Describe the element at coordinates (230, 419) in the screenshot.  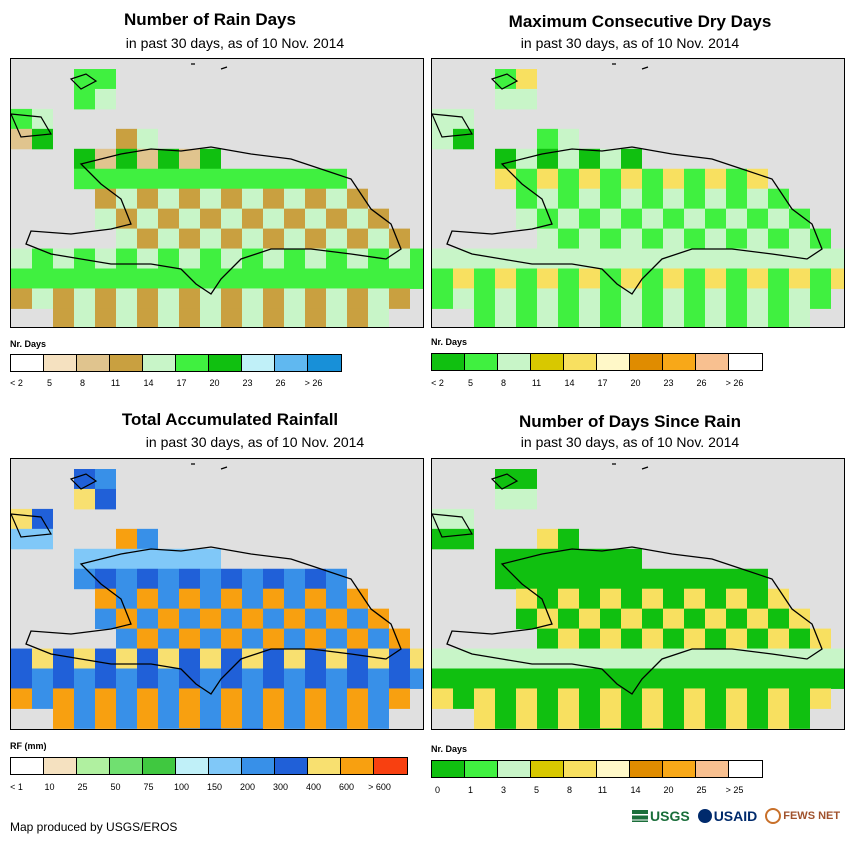
I see `panel-title-rainfall: Total Accumulated Rainfall` at that location.